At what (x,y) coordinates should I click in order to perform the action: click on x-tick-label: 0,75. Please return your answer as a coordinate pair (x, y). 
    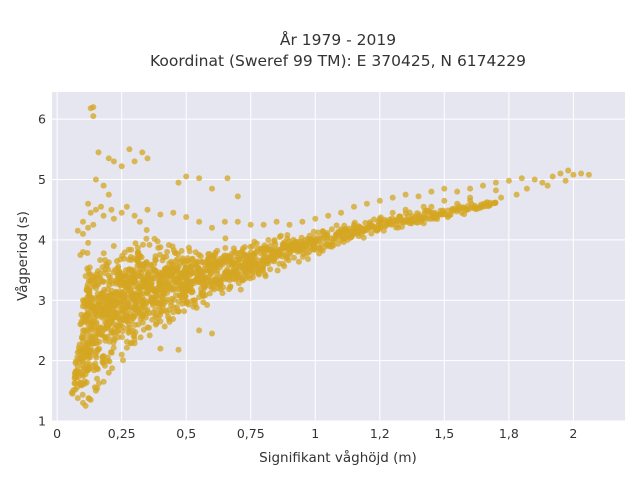
    Looking at the image, I should click on (251, 433).